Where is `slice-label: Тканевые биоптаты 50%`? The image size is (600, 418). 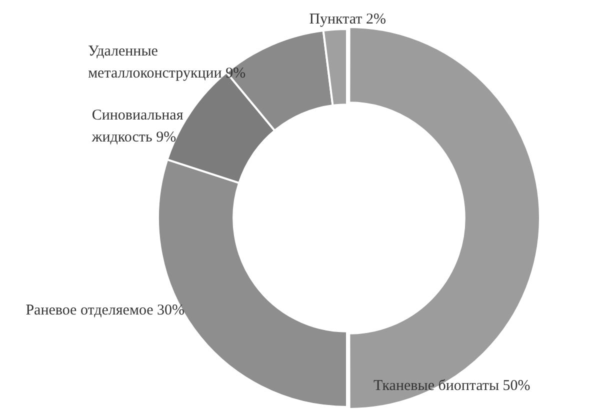
slice-label: Тканевые биоптаты 50% is located at coordinates (451, 386).